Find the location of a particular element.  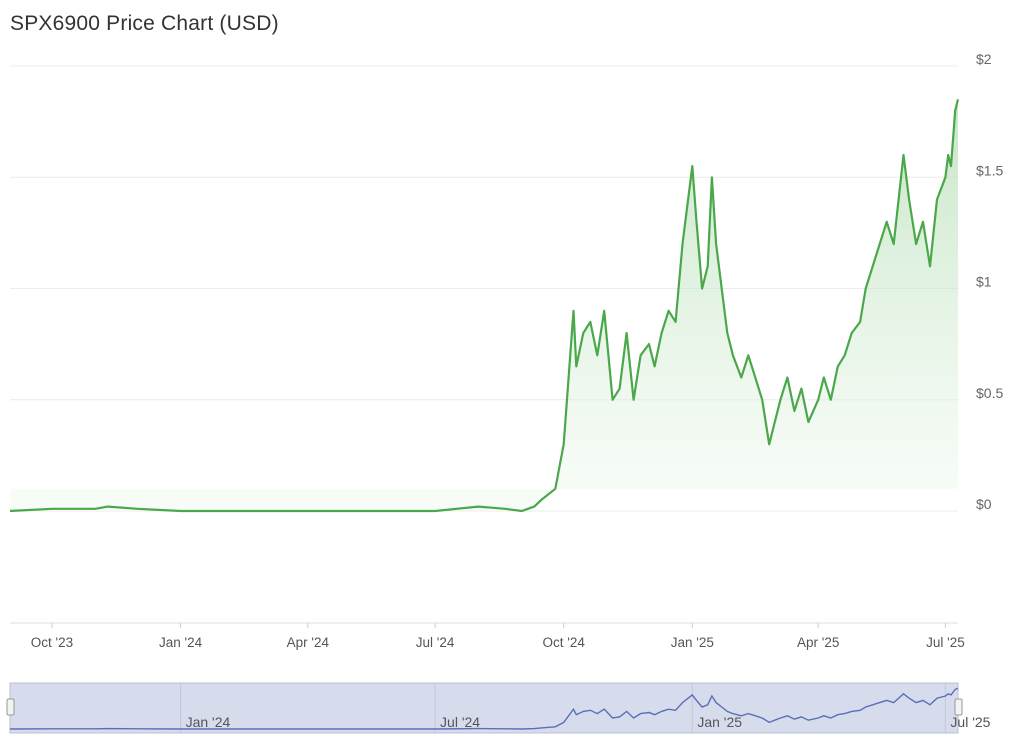

navigator-tick-label: Jan '24 is located at coordinates (208, 722).